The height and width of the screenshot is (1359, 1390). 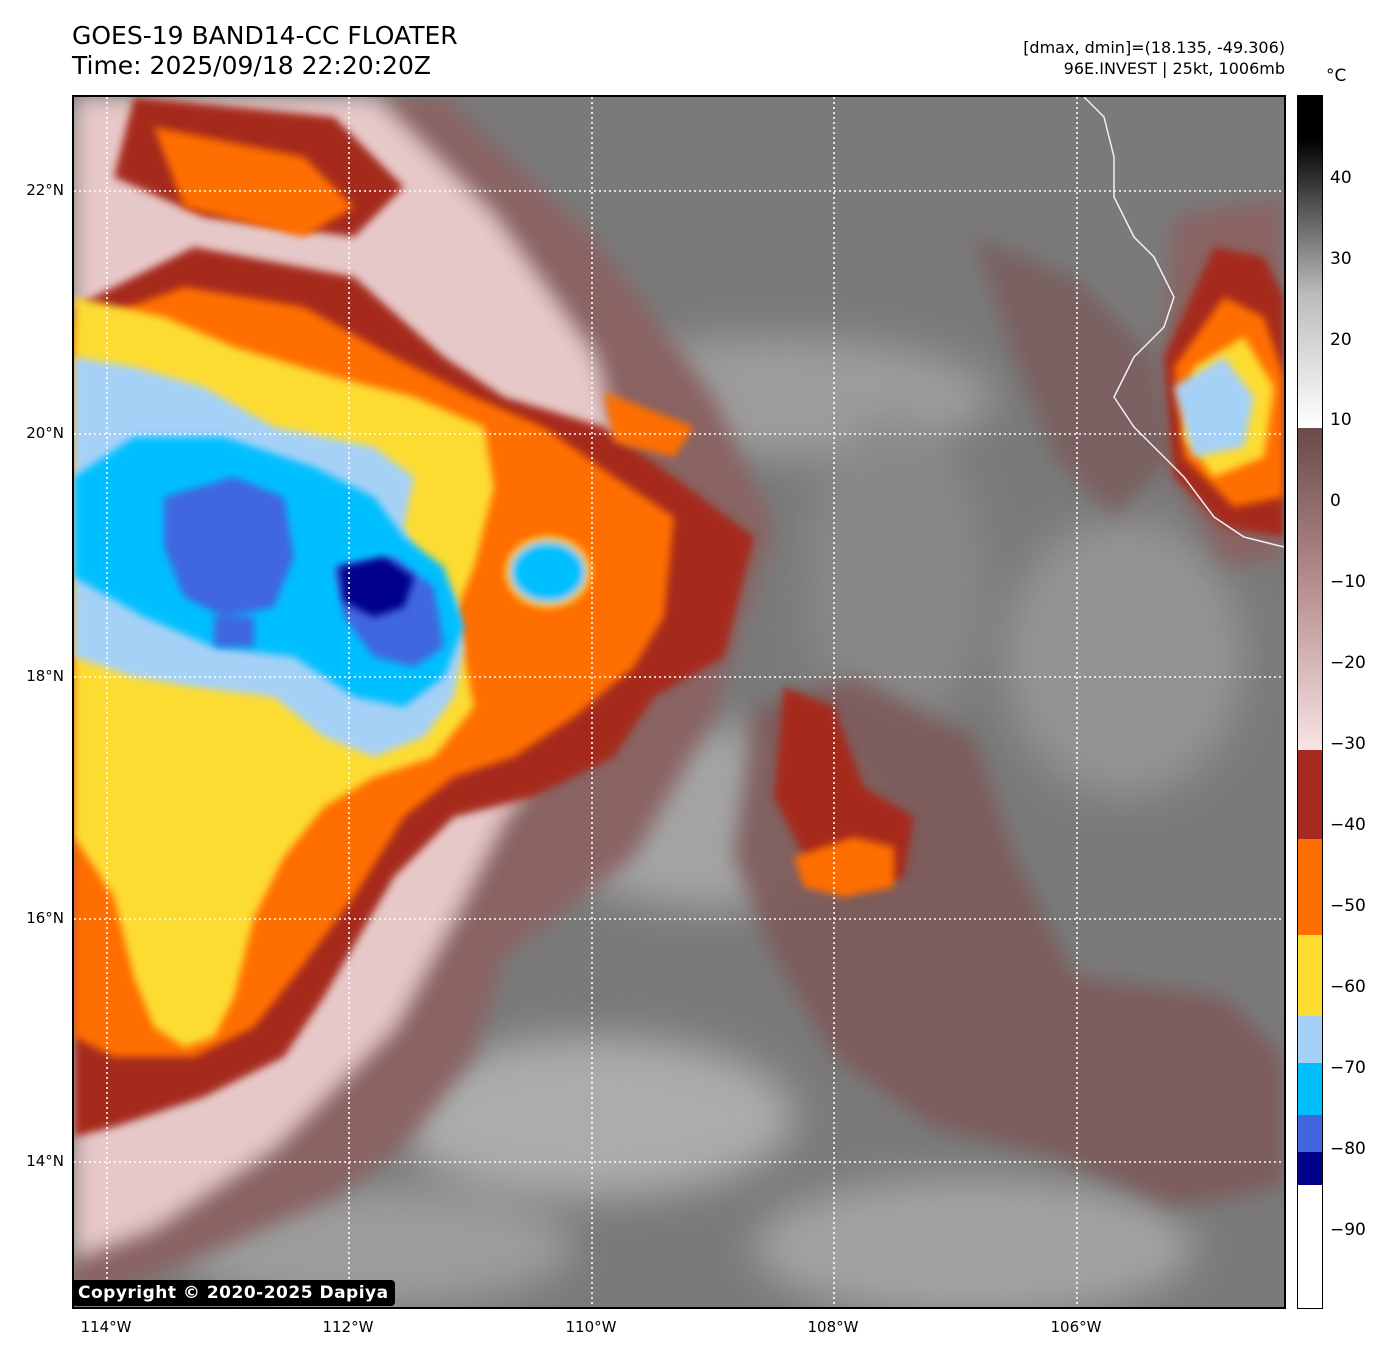 I want to click on colorbar-tick-10: 10, so click(x=1341, y=420).